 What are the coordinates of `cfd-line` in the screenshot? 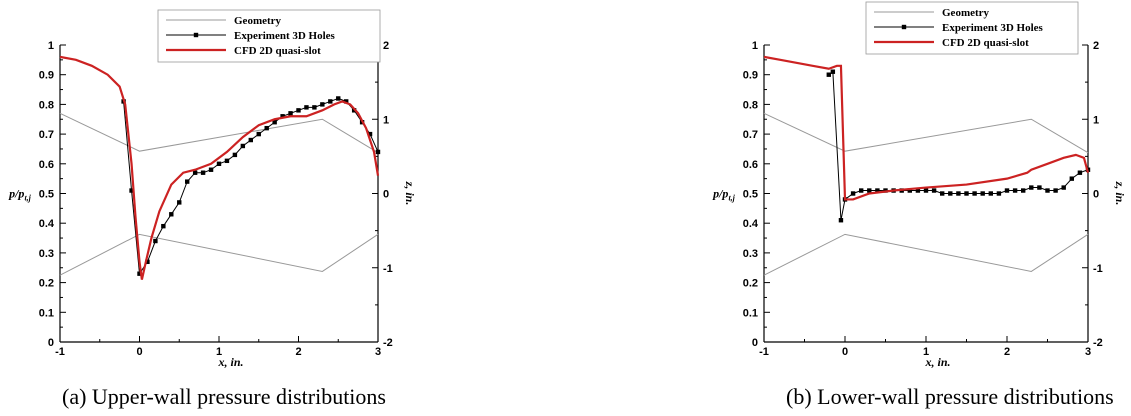 It's located at (926, 128).